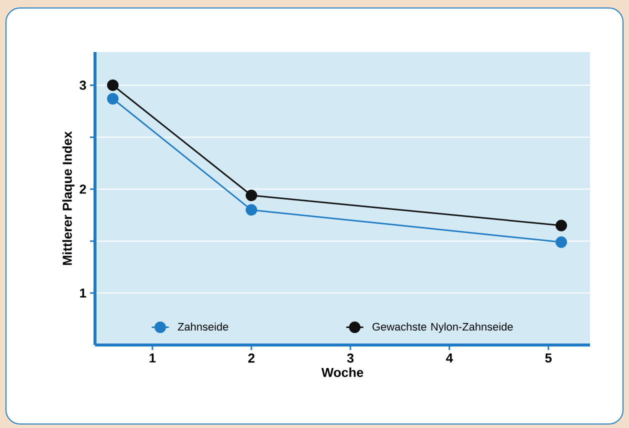 The height and width of the screenshot is (428, 629). I want to click on y-tick-label: 1, so click(83, 293).